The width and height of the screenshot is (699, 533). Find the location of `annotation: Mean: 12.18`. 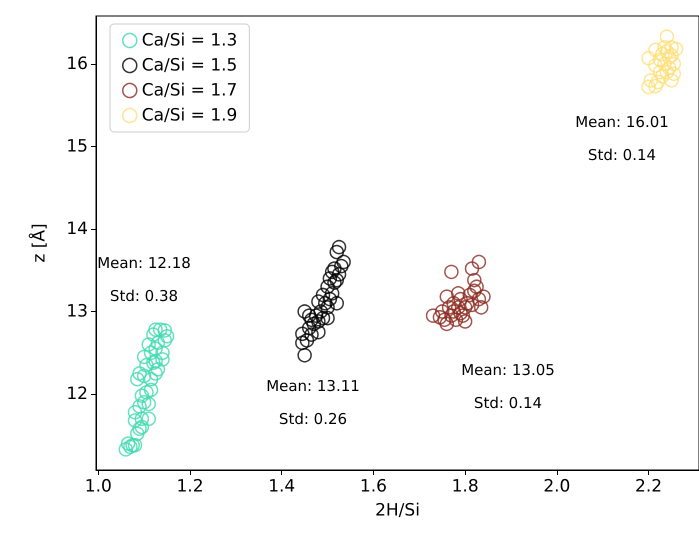

annotation: Mean: 12.18 is located at coordinates (144, 263).